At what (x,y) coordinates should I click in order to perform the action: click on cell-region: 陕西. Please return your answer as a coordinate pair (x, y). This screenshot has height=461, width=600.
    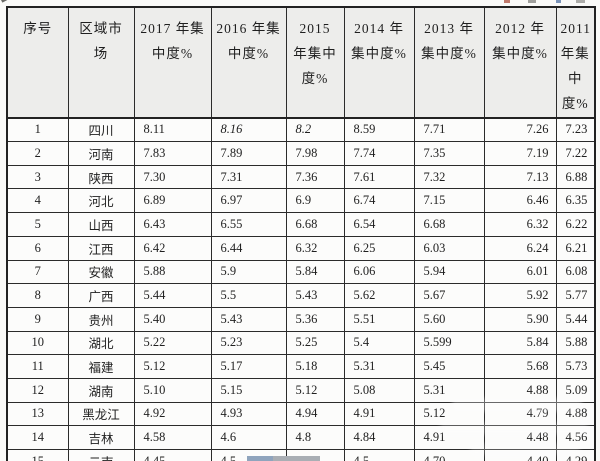
    Looking at the image, I should click on (101, 177).